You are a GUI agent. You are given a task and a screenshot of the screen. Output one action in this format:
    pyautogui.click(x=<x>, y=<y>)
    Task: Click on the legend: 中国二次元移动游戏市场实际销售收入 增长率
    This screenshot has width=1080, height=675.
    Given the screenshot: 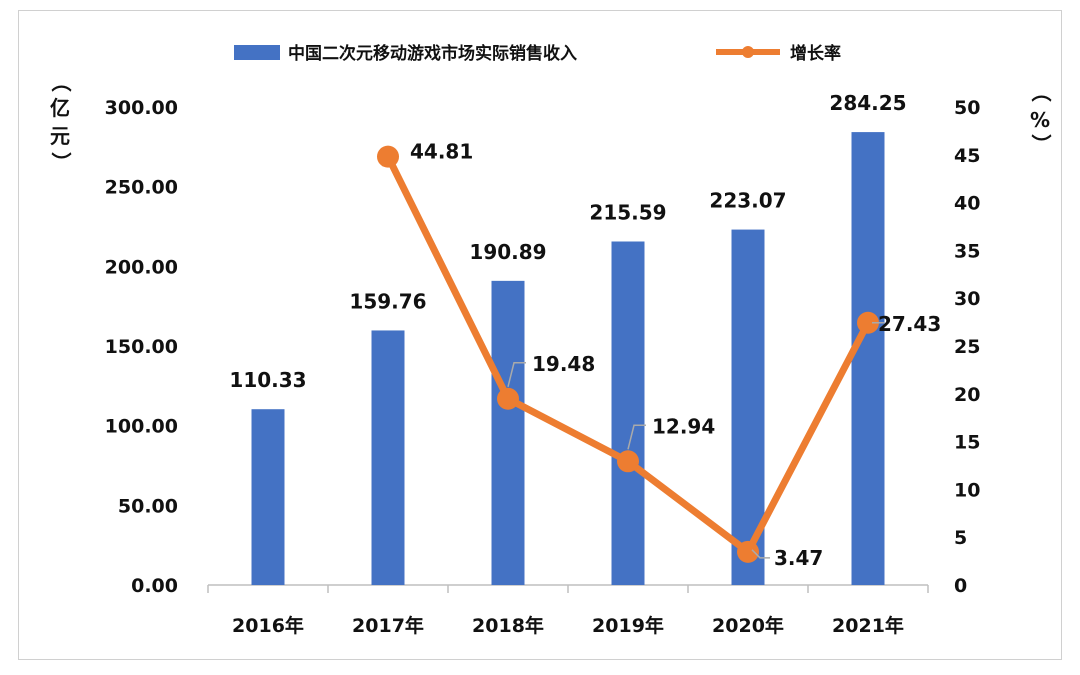 What is the action you would take?
    pyautogui.click(x=537, y=53)
    